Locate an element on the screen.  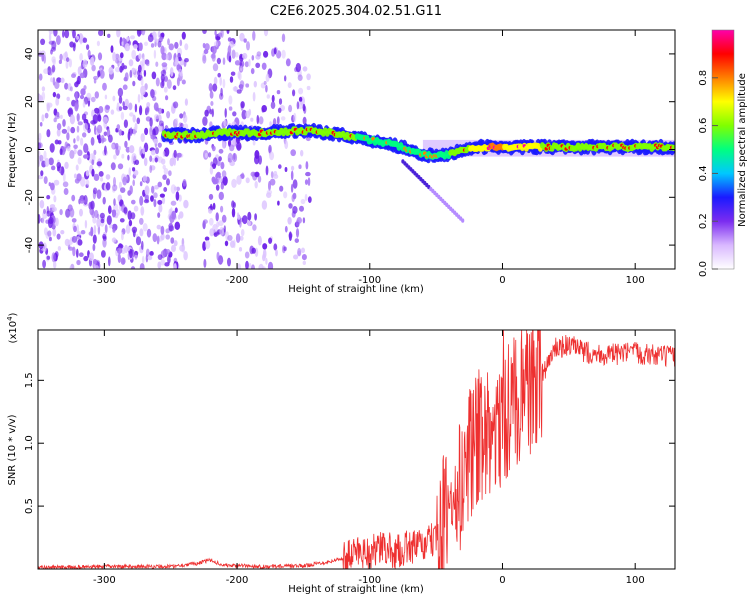
snr-scale-label: (x104) is located at coordinates (12, 327).